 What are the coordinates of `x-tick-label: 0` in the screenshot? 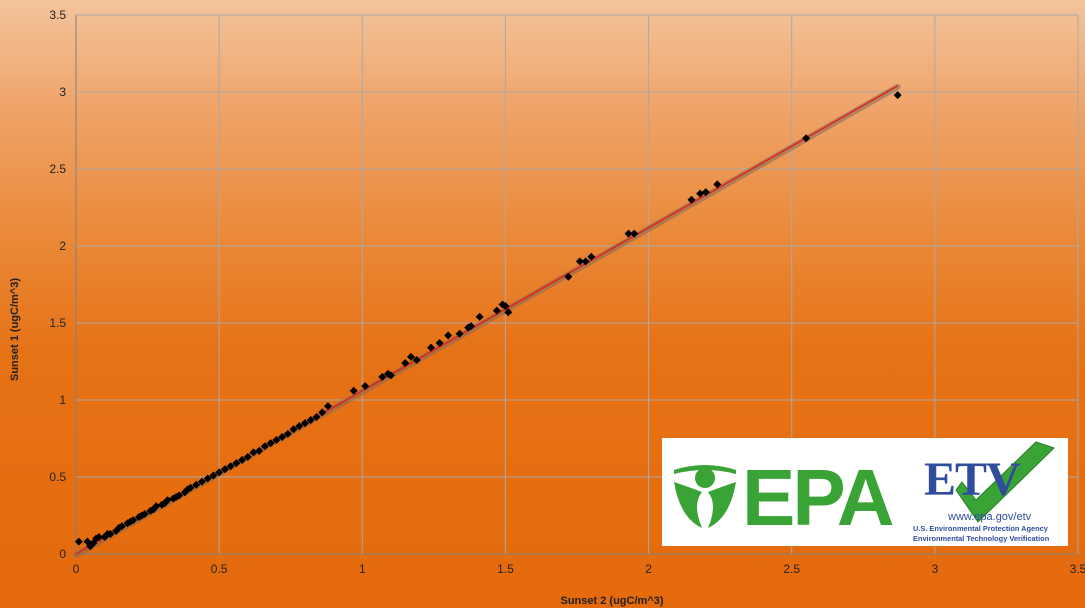 It's located at (76, 569).